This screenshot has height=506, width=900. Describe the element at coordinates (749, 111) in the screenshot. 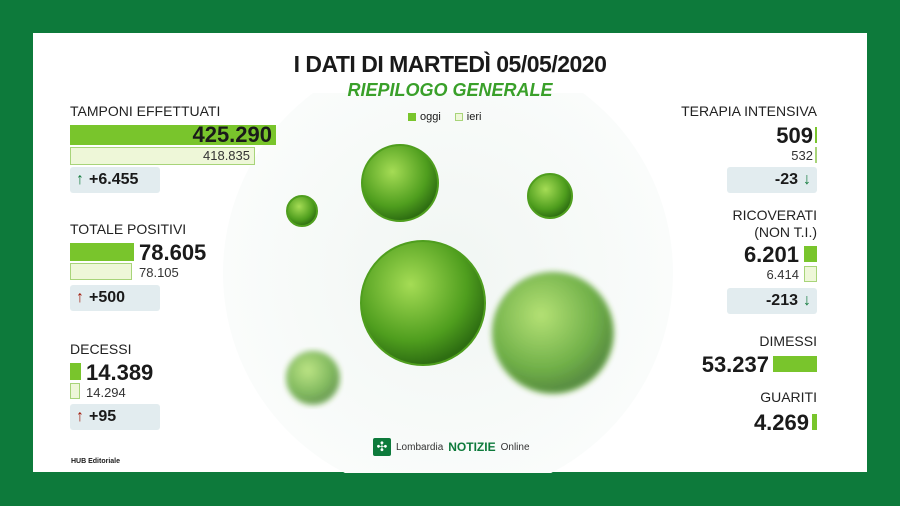

I see `ti-label: TERAPIA INTENSIVA` at that location.